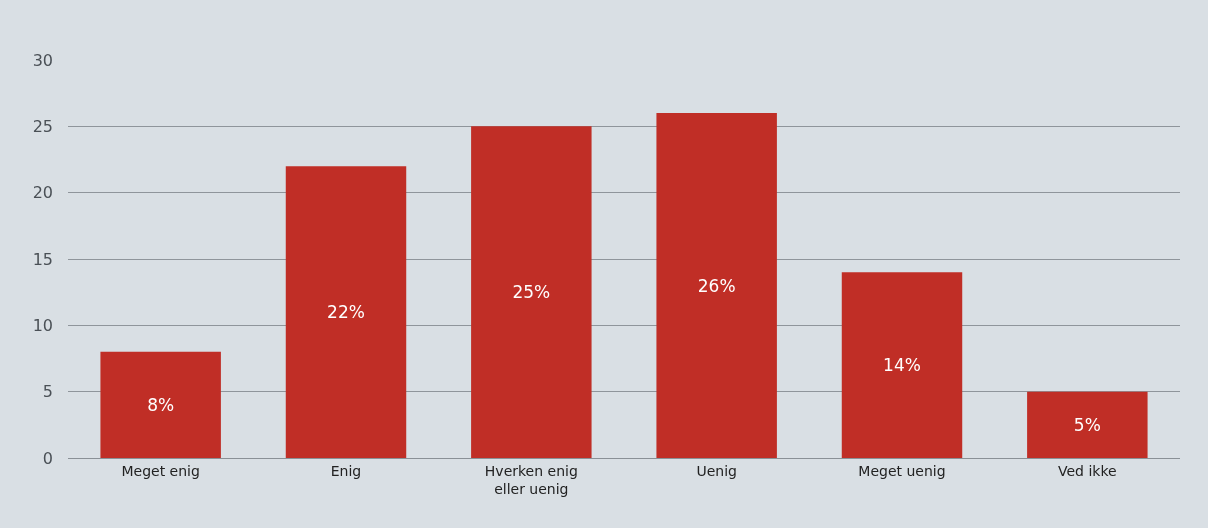  What do you see at coordinates (160, 470) in the screenshot?
I see `x-tick-label: Meget enig` at bounding box center [160, 470].